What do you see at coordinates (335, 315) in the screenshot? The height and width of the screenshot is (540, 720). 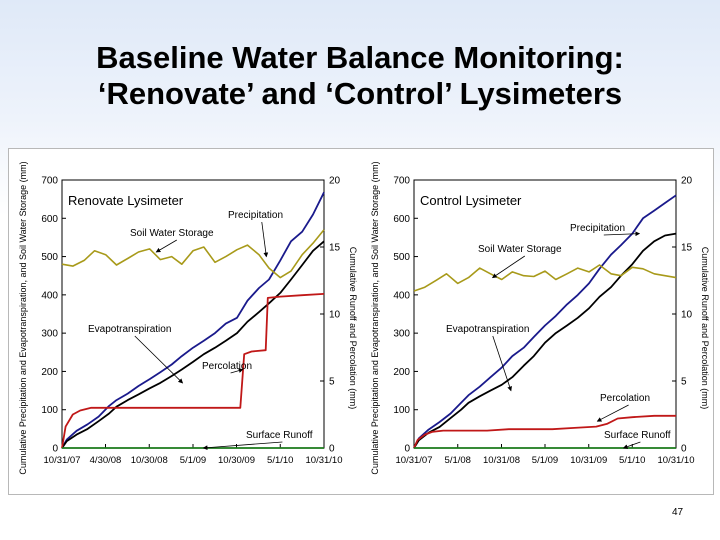 I see `renovate-y2tick-label: 10` at bounding box center [335, 315].